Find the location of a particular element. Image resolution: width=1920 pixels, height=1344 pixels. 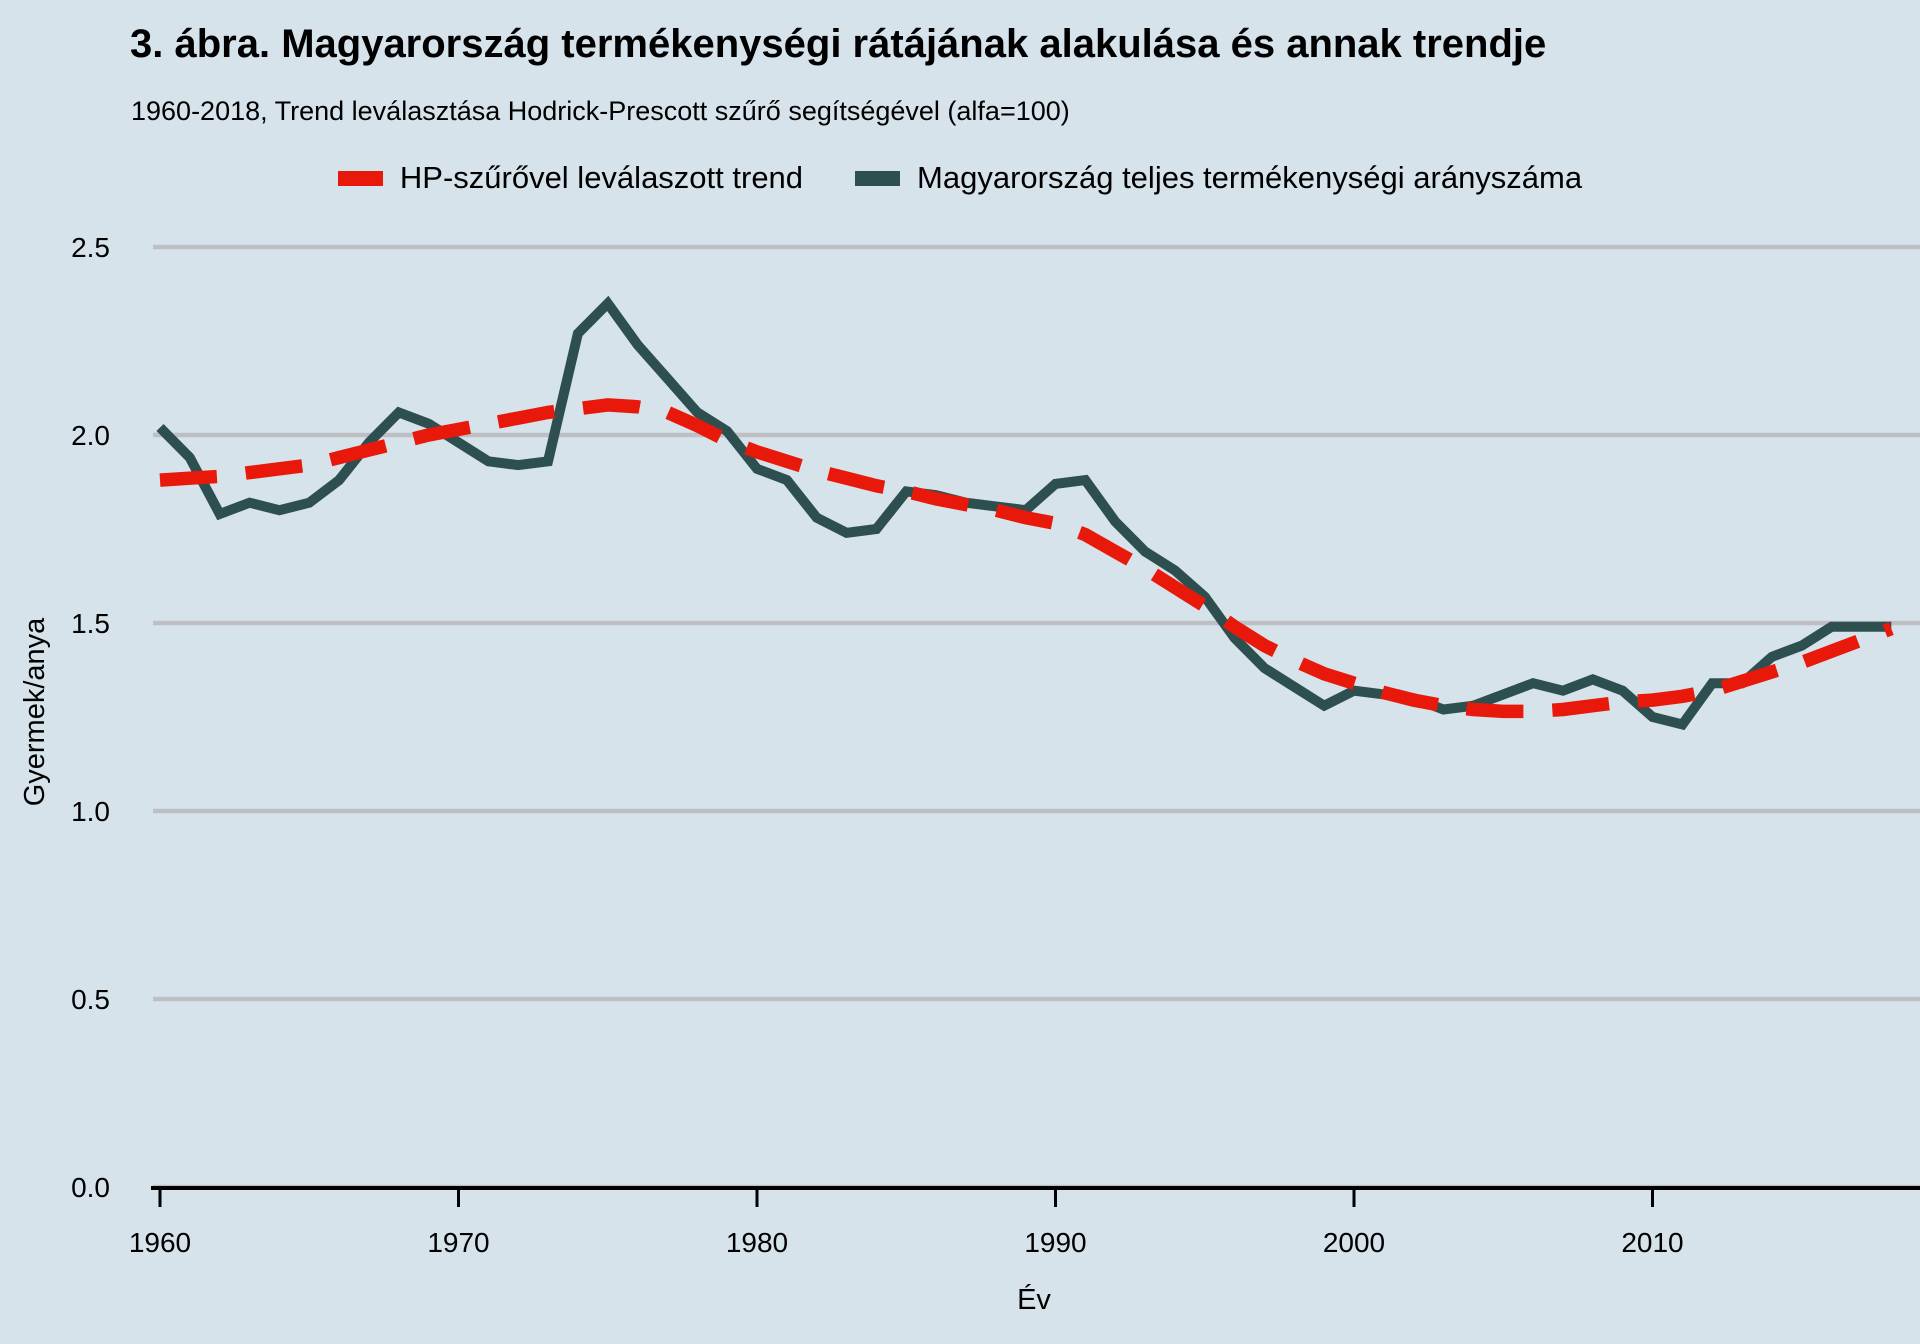

y-tick-label-0.5: 0.5 is located at coordinates (90, 999).